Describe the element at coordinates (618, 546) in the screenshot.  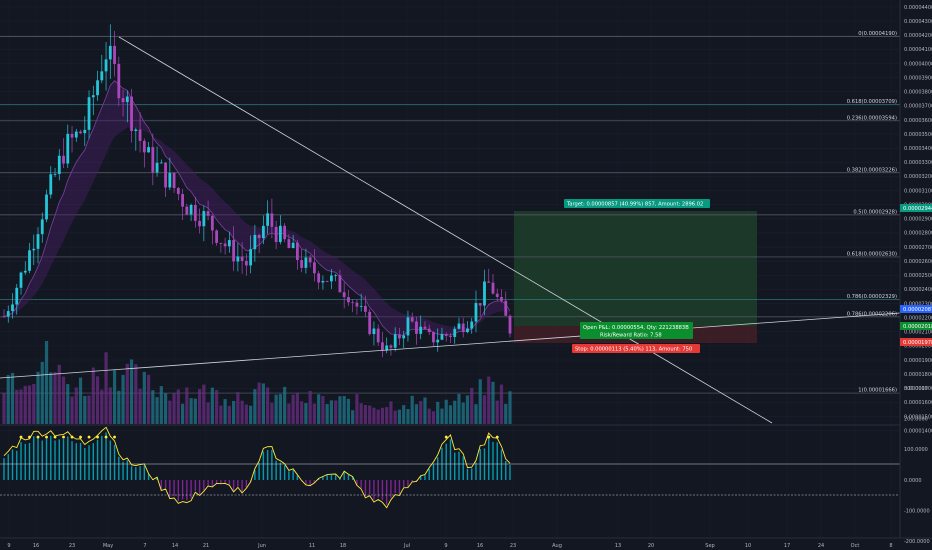
I see `time-tick-label: 13` at that location.